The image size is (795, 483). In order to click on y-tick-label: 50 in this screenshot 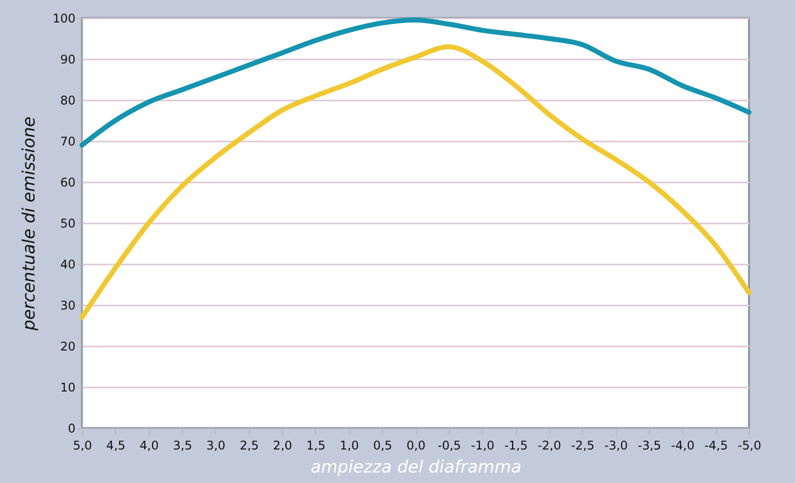, I will do `click(68, 223)`.